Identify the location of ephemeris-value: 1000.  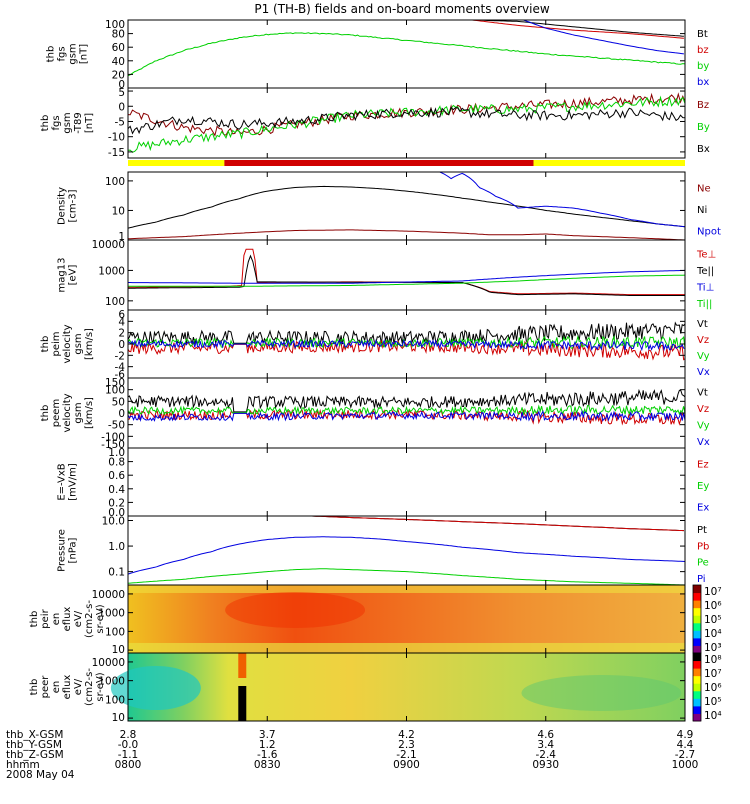
(685, 765).